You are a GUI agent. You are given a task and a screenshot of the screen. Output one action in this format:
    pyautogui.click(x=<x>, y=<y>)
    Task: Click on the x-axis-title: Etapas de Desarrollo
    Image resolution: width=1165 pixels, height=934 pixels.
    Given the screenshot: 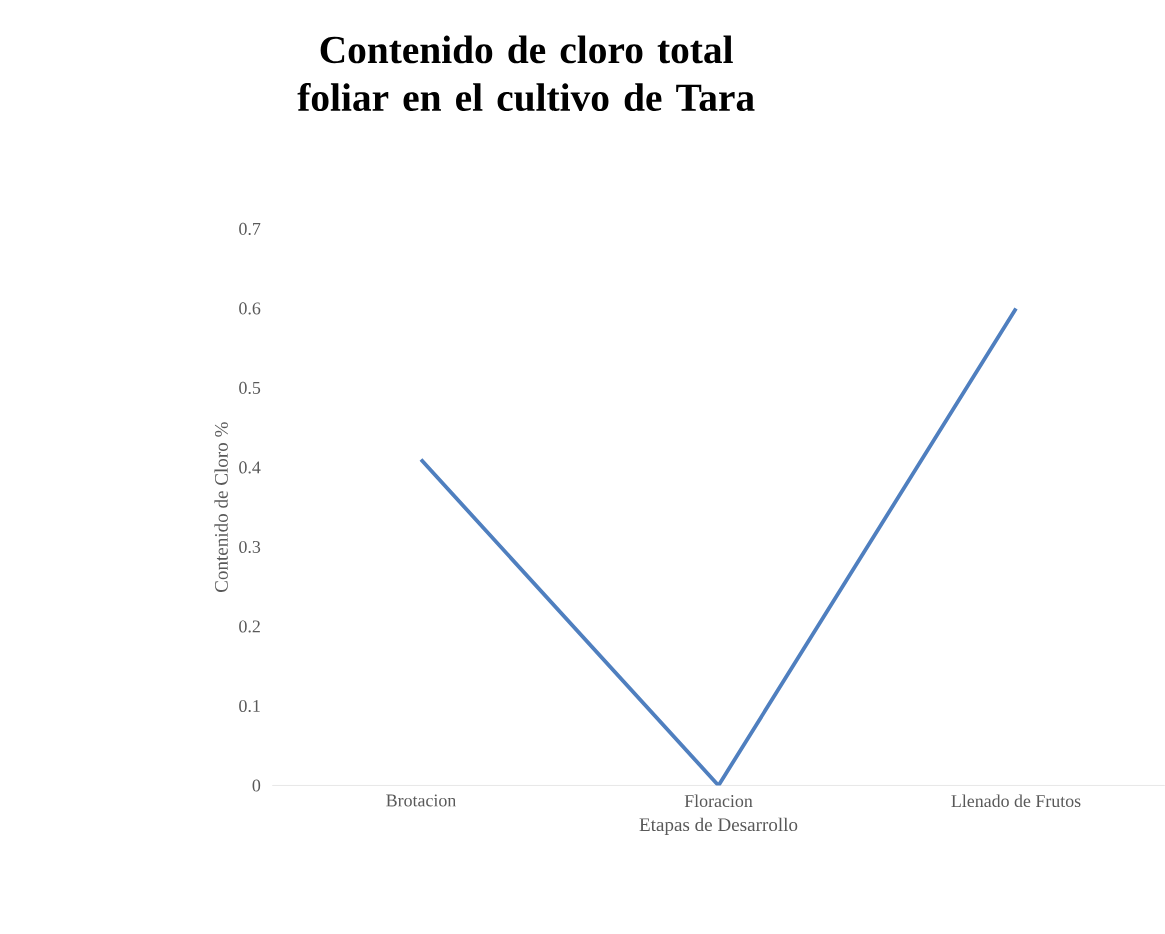 What is the action you would take?
    pyautogui.click(x=718, y=826)
    